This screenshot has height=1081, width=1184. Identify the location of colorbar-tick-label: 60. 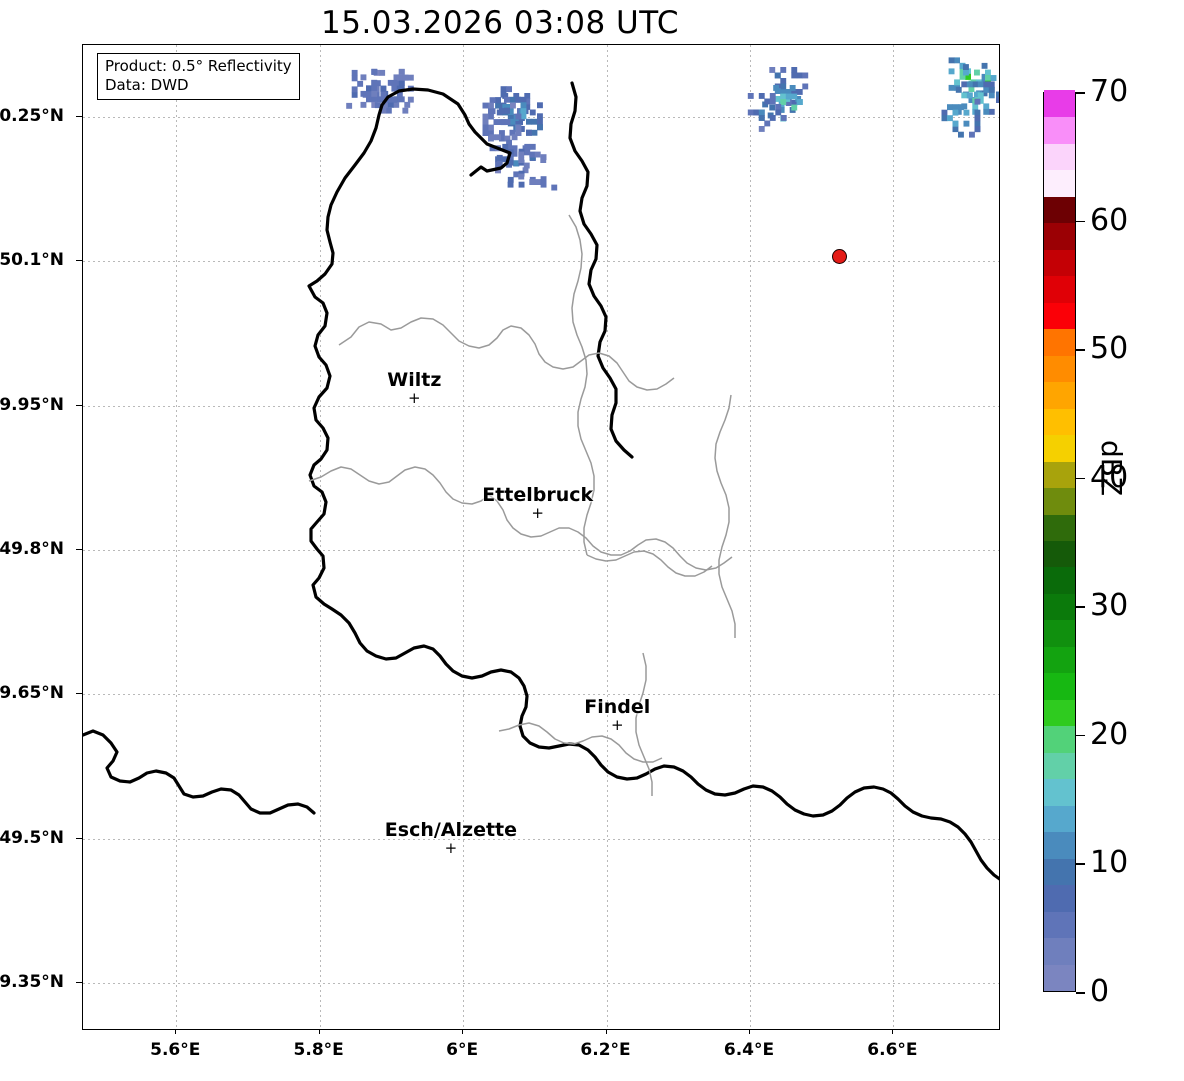
(1109, 220).